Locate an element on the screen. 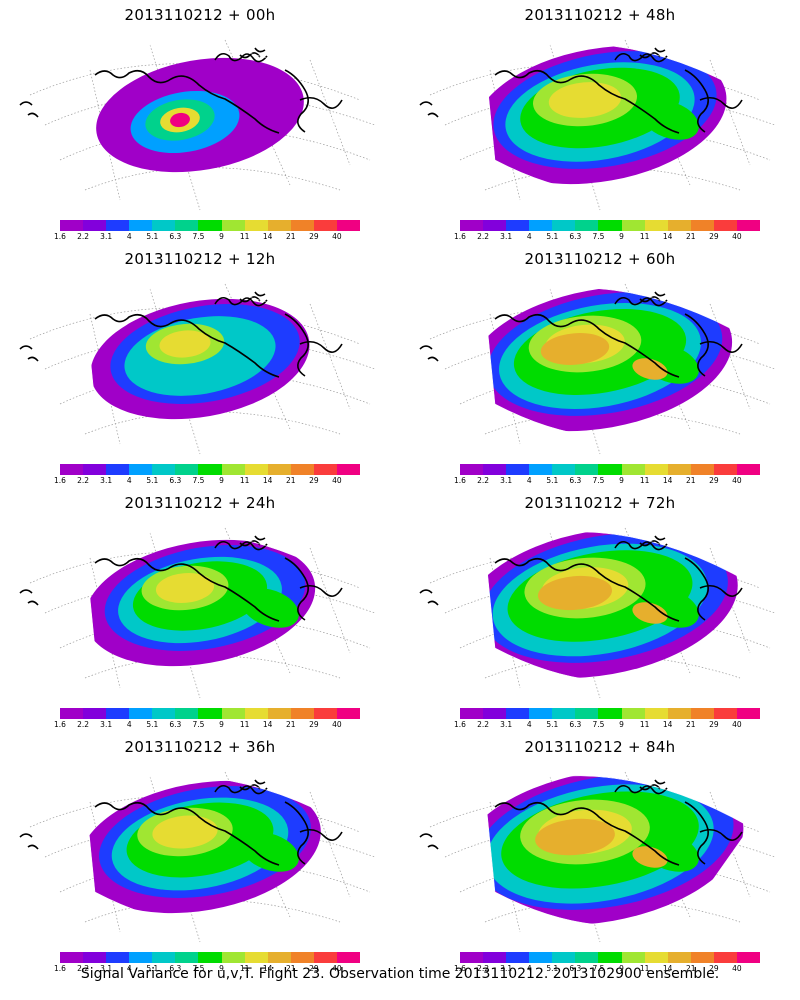 The image size is (800, 1000). panel-title: 2013110212 + 00h is located at coordinates (200, 15).